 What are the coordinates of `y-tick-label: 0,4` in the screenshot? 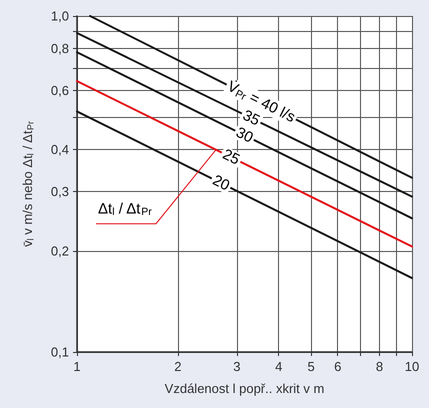 It's located at (59, 150).